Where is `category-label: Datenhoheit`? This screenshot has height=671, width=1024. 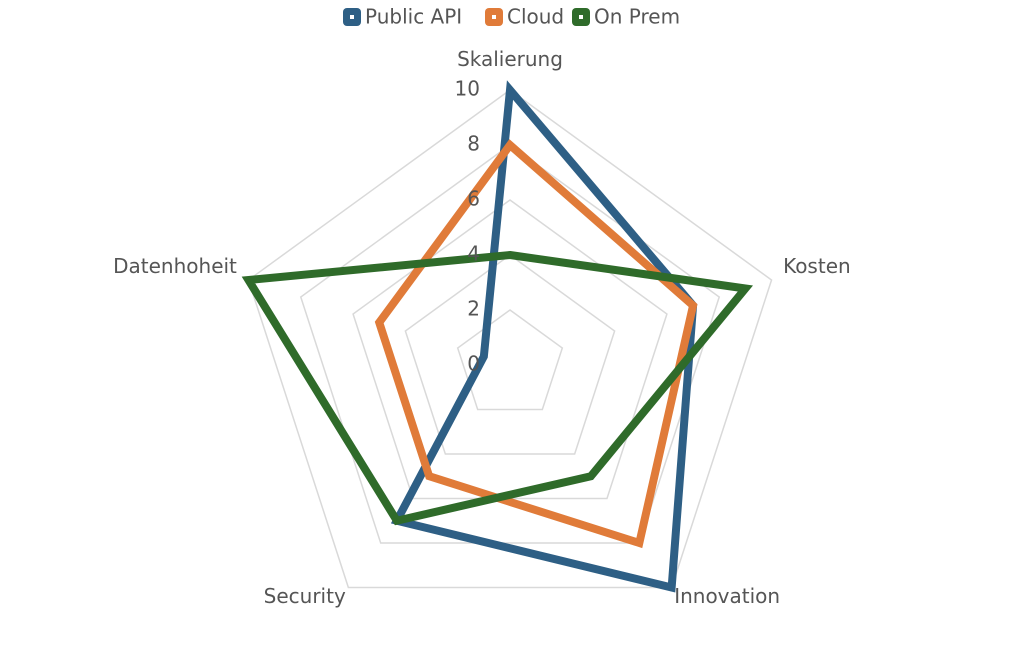
category-label: Datenhoheit is located at coordinates (175, 266).